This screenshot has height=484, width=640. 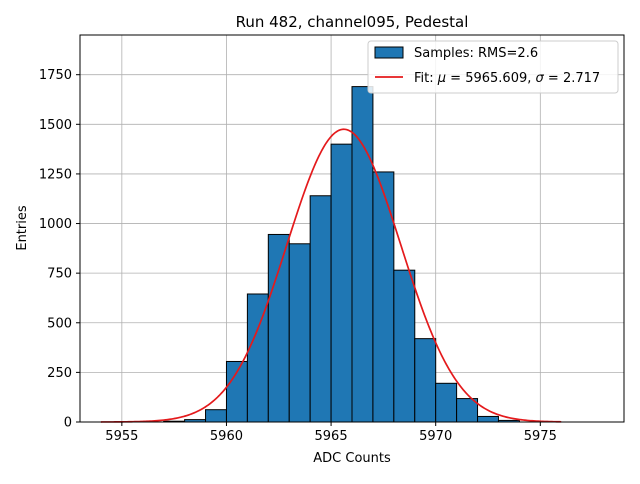 I want to click on y-tick-label: 250, so click(x=59, y=373).